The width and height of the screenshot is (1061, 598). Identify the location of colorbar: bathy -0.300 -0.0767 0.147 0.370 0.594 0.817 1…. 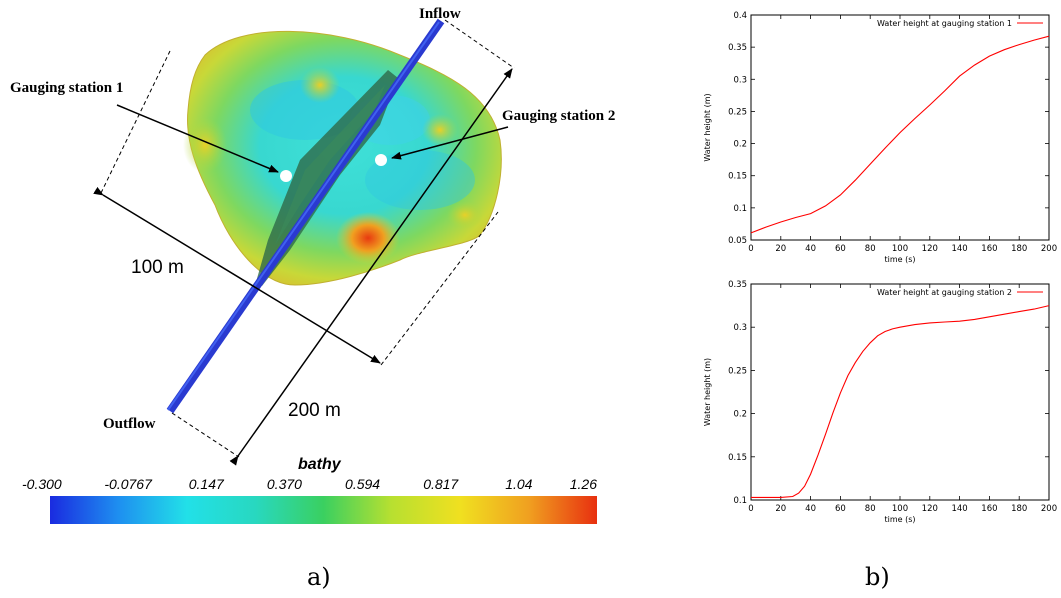
(309, 490).